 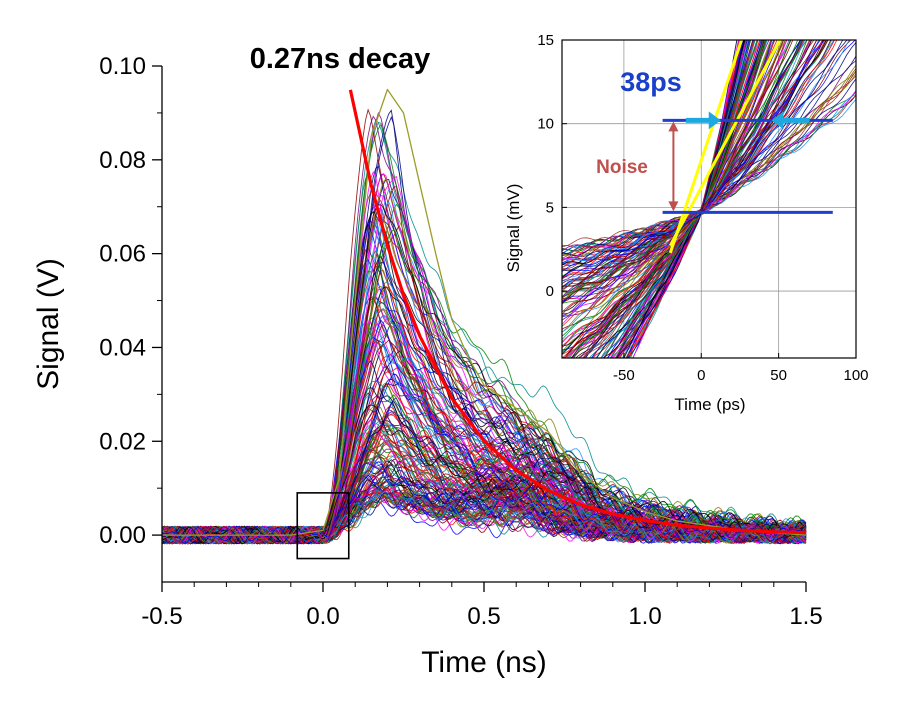 What do you see at coordinates (777, 120) in the screenshot?
I see `jitter-arrow-right-head` at bounding box center [777, 120].